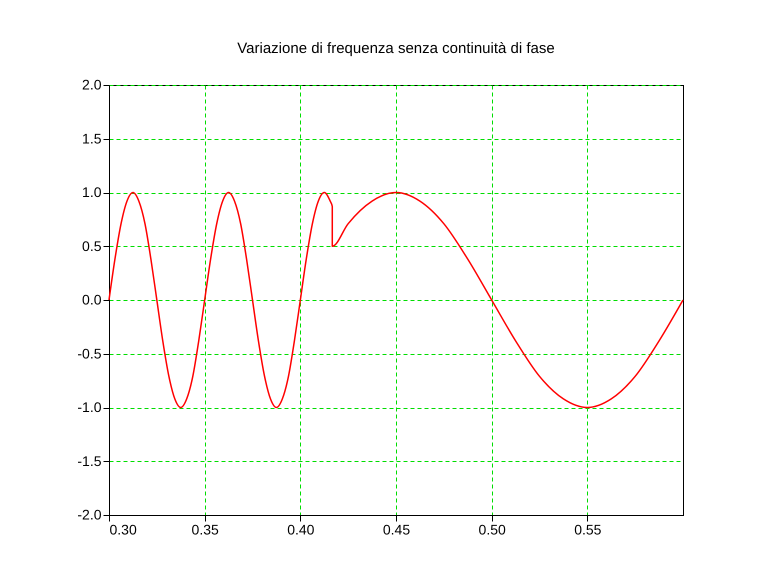 This screenshot has height=580, width=771. I want to click on y-tick-label: 2.0, so click(92, 84).